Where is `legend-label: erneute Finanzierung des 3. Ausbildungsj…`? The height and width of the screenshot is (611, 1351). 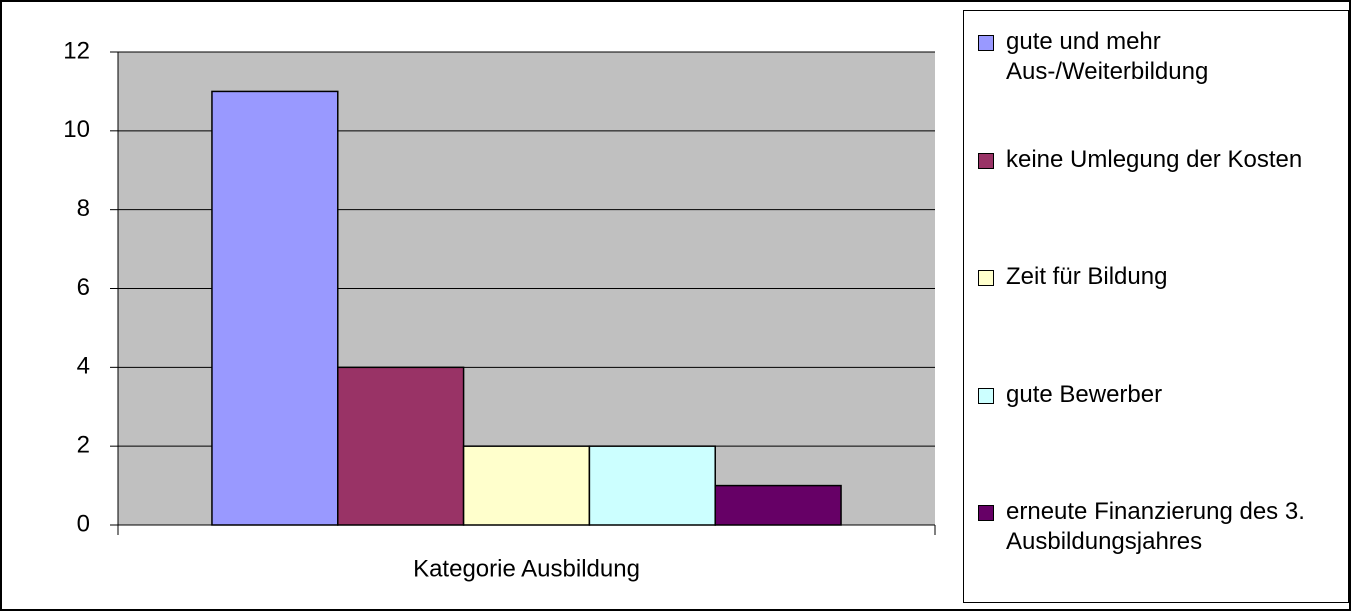
legend-label: erneute Finanzierung des 3. Ausbildungsj… is located at coordinates (1155, 526).